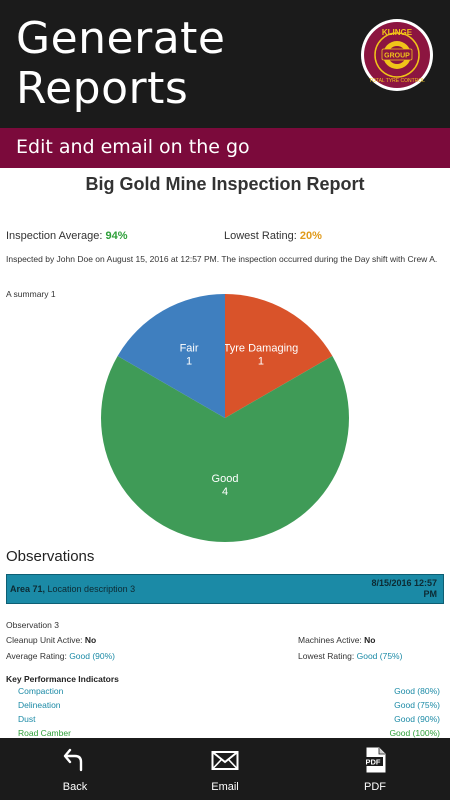  I want to click on bottom-nav-bar: Back Email PDF PDF, so click(225, 769).